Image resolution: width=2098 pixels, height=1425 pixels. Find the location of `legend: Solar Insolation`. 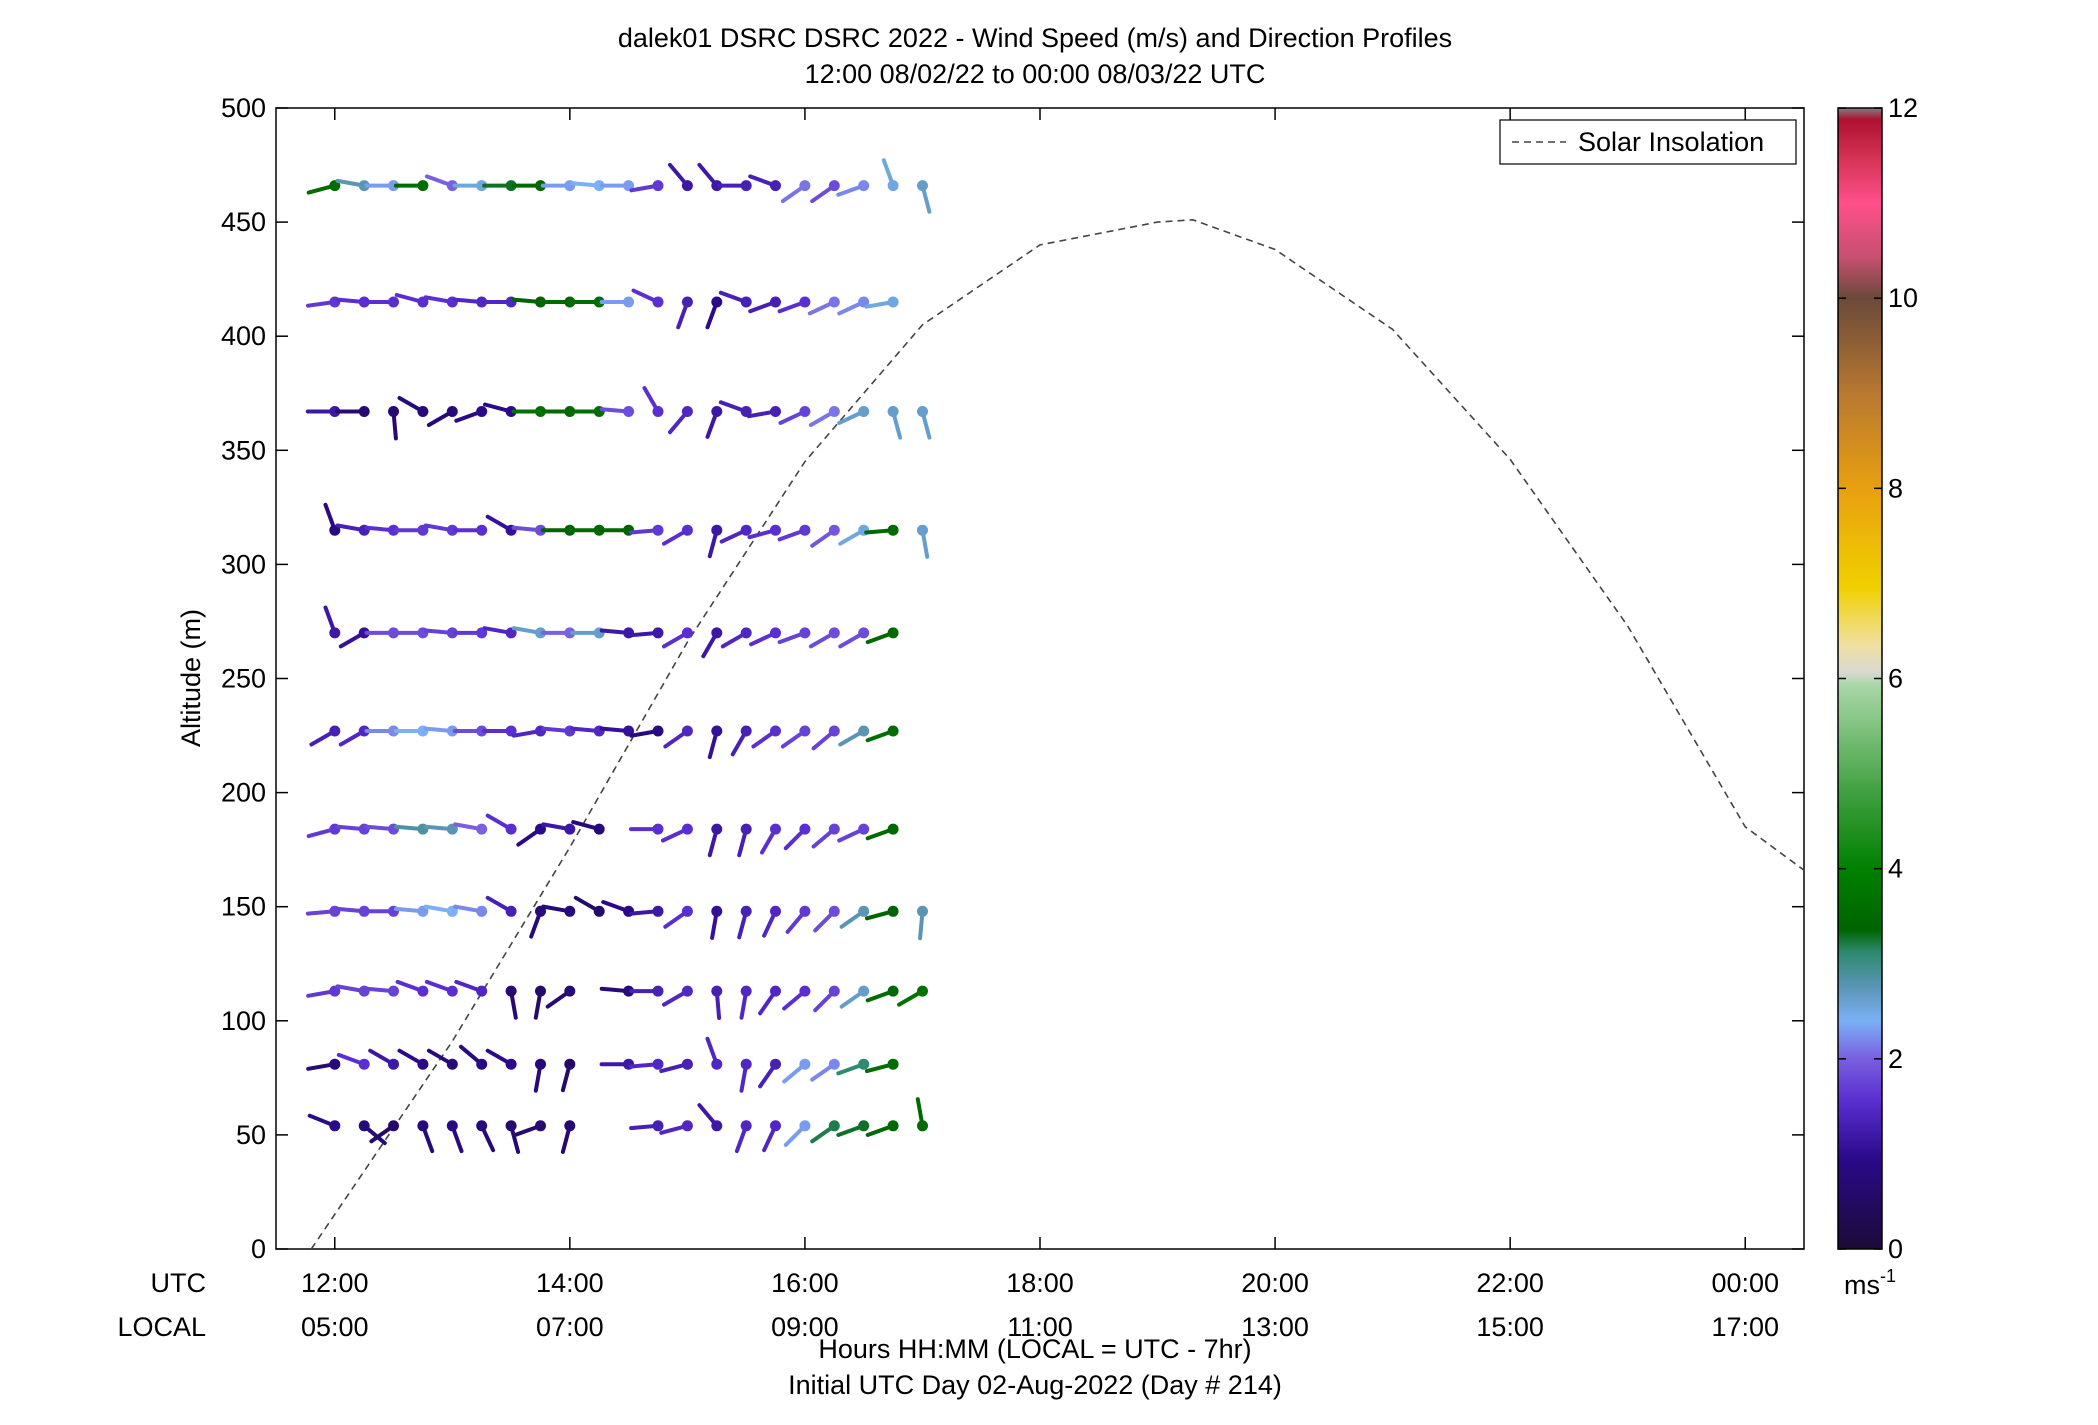

legend: Solar Insolation is located at coordinates (1648, 142).